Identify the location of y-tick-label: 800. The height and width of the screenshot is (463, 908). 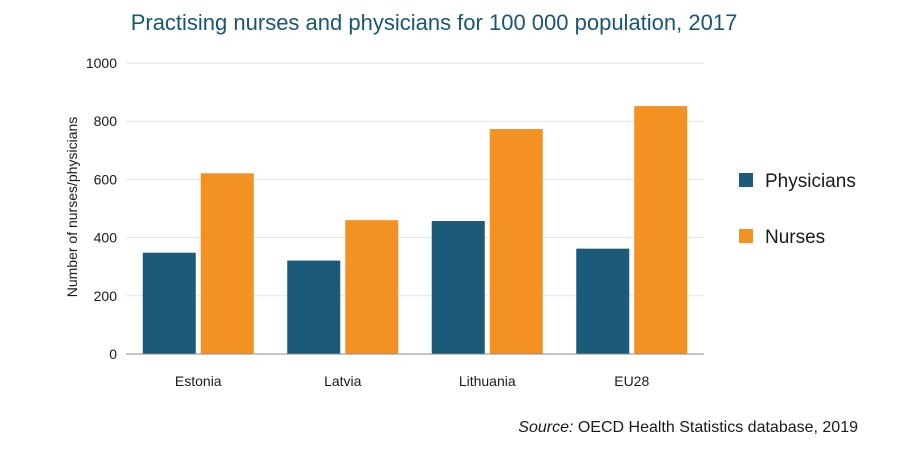
(106, 121).